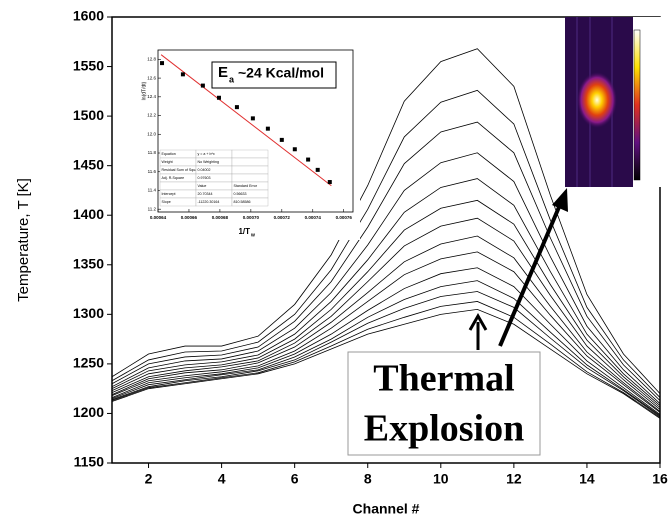  Describe the element at coordinates (246, 120) in the screenshot. I see `fit-line` at that location.